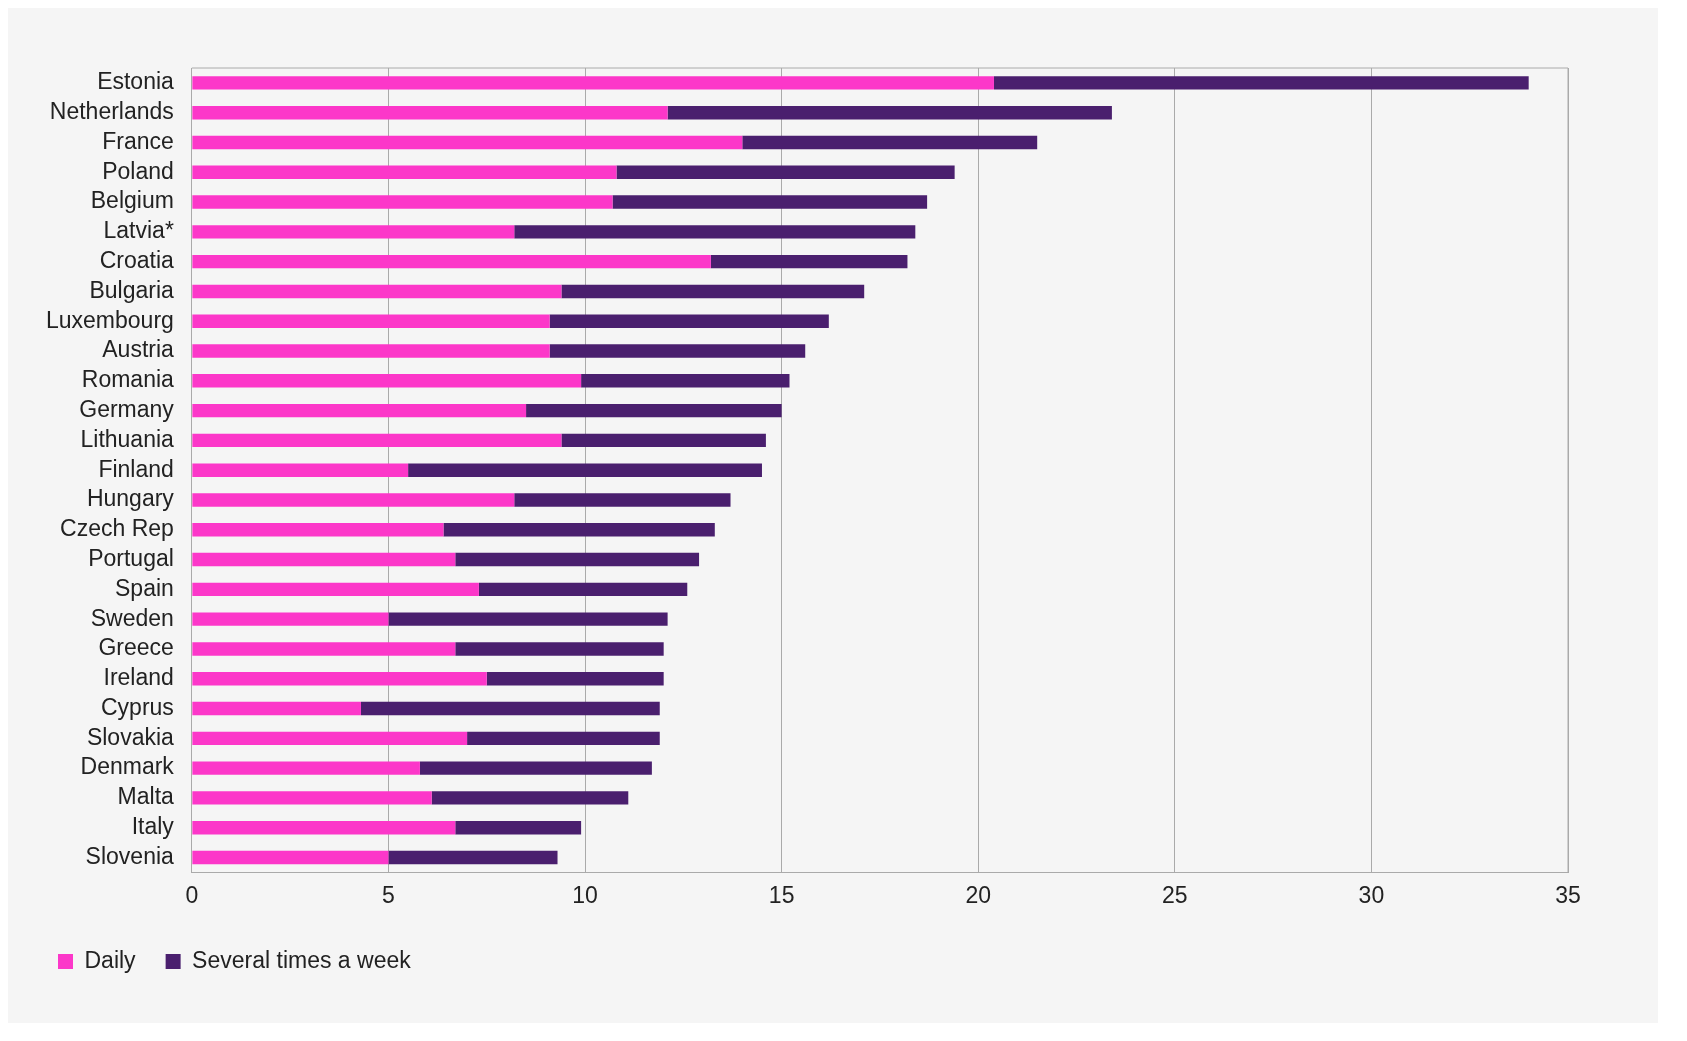 The image size is (1687, 1041). I want to click on y-tick-label: Finland, so click(136, 468).